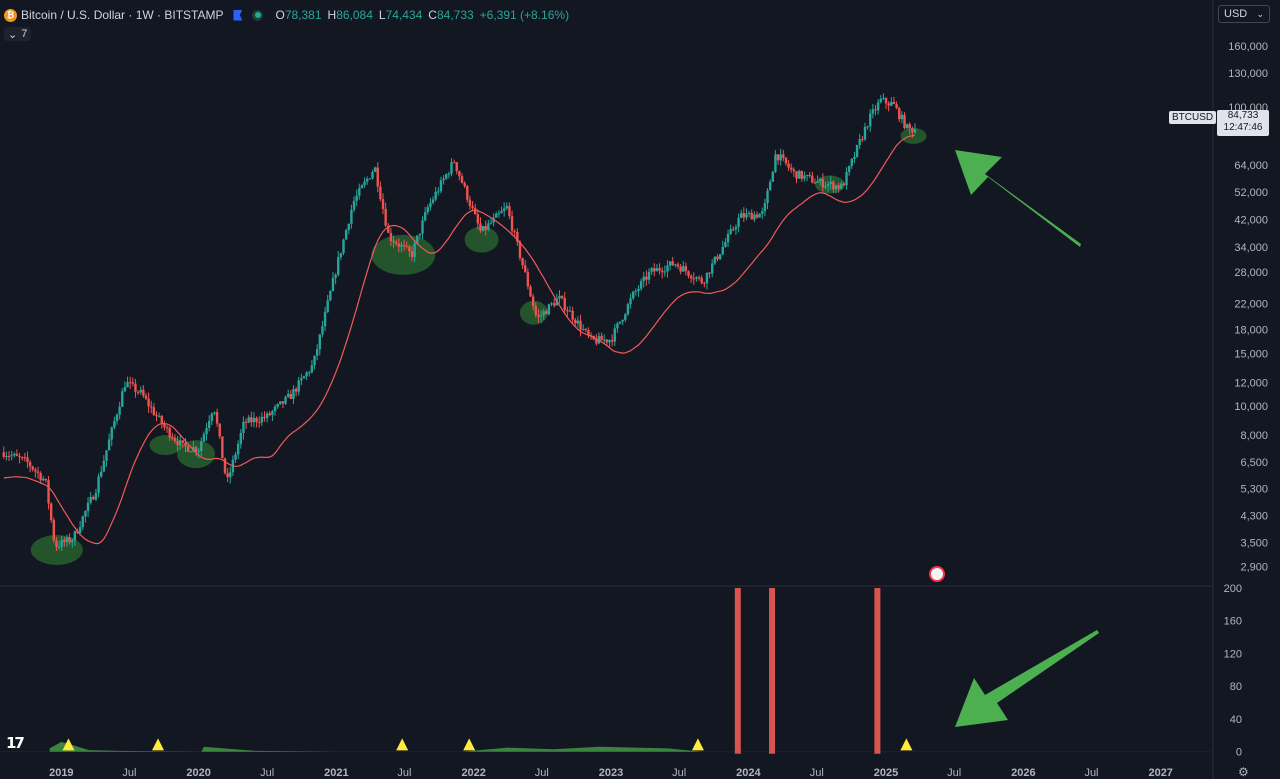  Describe the element at coordinates (1251, 305) in the screenshot. I see `price-tick-label: 22,000` at that location.